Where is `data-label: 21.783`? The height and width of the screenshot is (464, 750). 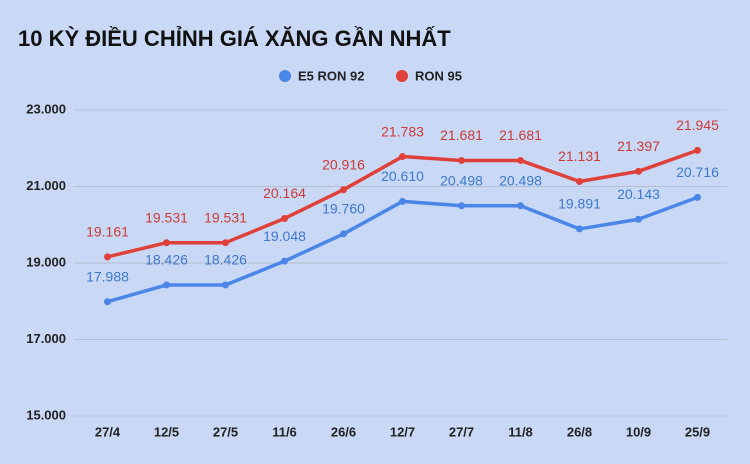 data-label: 21.783 is located at coordinates (402, 131).